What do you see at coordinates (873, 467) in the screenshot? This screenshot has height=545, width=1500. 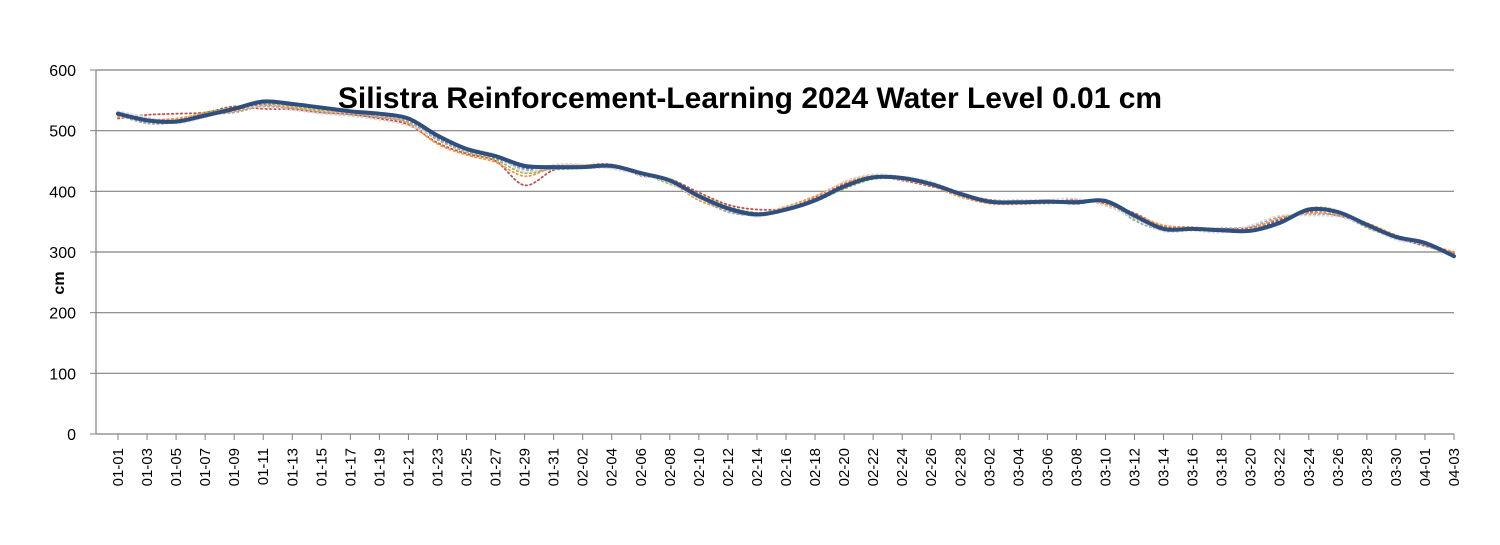 I see `x-tick-label: 02-22` at bounding box center [873, 467].